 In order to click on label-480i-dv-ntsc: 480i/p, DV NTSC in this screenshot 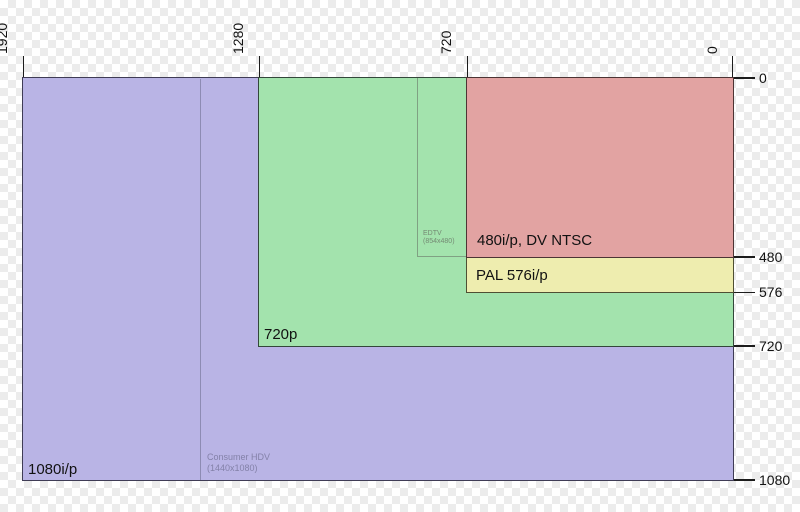, I will do `click(535, 240)`.